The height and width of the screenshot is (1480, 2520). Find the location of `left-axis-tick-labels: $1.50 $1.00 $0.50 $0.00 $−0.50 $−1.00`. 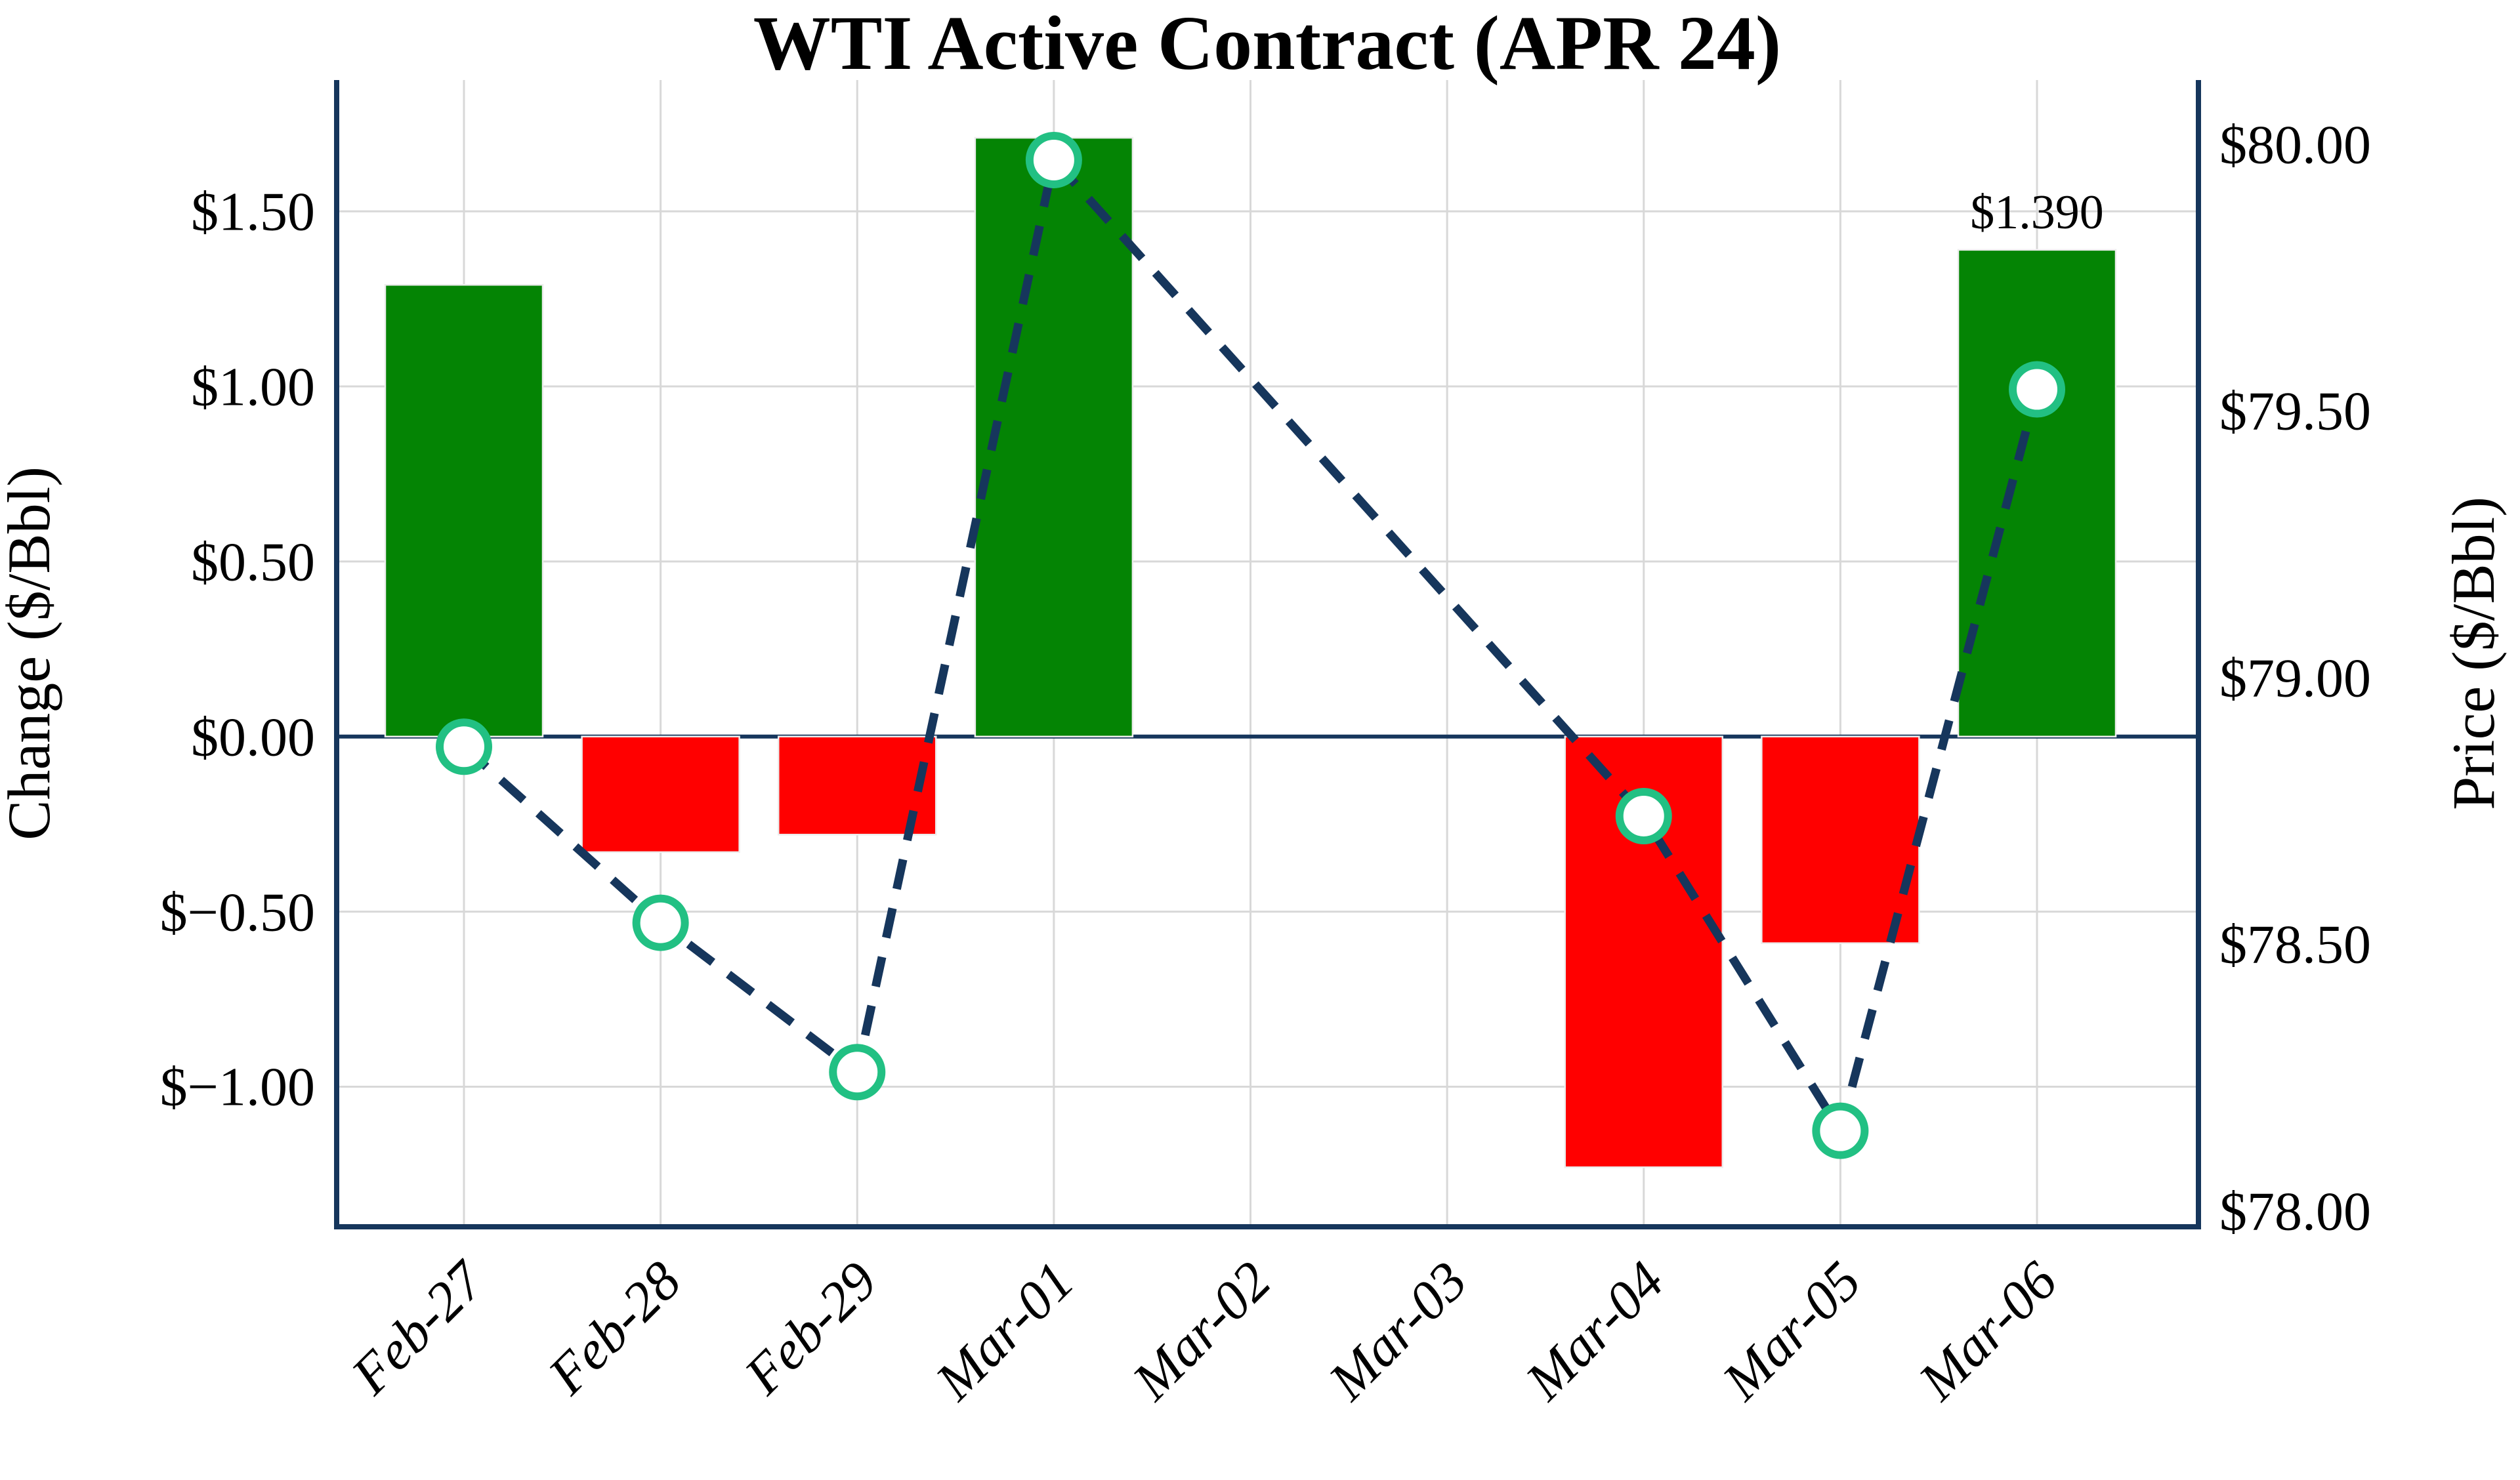

left-axis-tick-labels: $1.50 $1.00 $0.50 $0.00 $−0.50 $−1.00 is located at coordinates (237, 650).